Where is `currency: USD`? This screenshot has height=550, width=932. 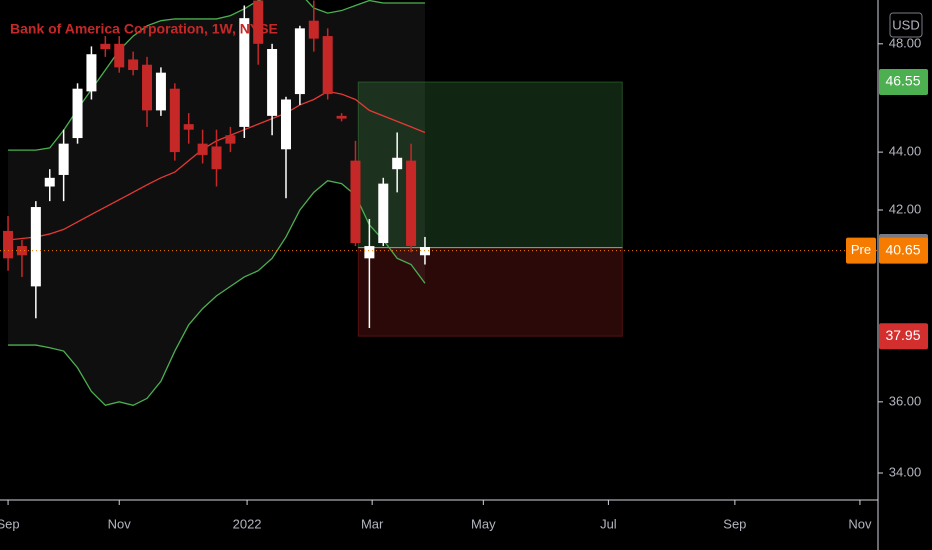 currency: USD is located at coordinates (905, 24).